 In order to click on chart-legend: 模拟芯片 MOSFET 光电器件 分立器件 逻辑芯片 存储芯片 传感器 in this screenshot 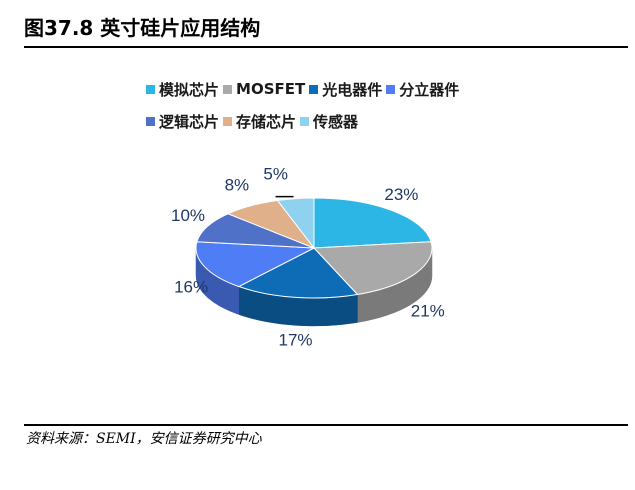, I will do `click(356, 110)`.